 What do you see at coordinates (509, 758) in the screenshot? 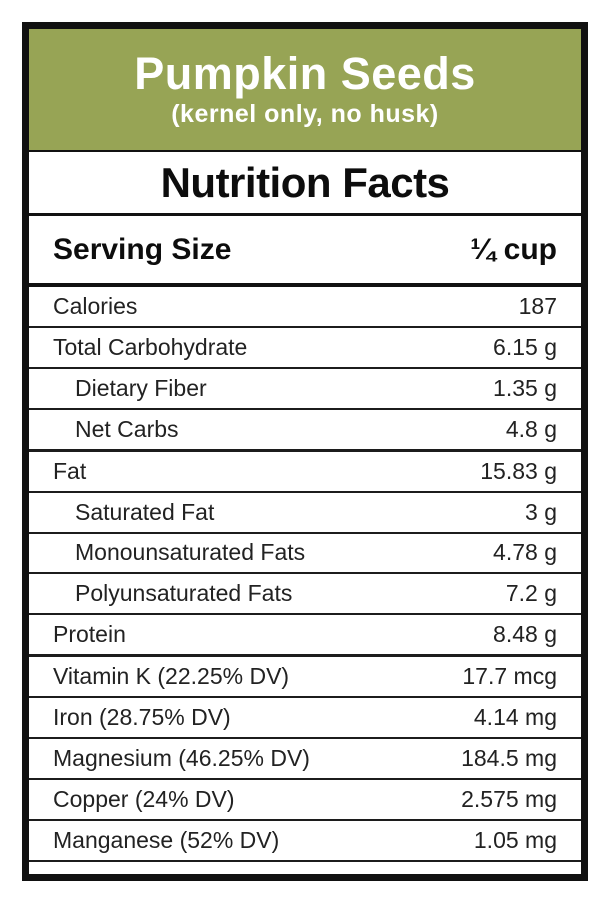
I see `nutrient-value: 184.5 mg` at bounding box center [509, 758].